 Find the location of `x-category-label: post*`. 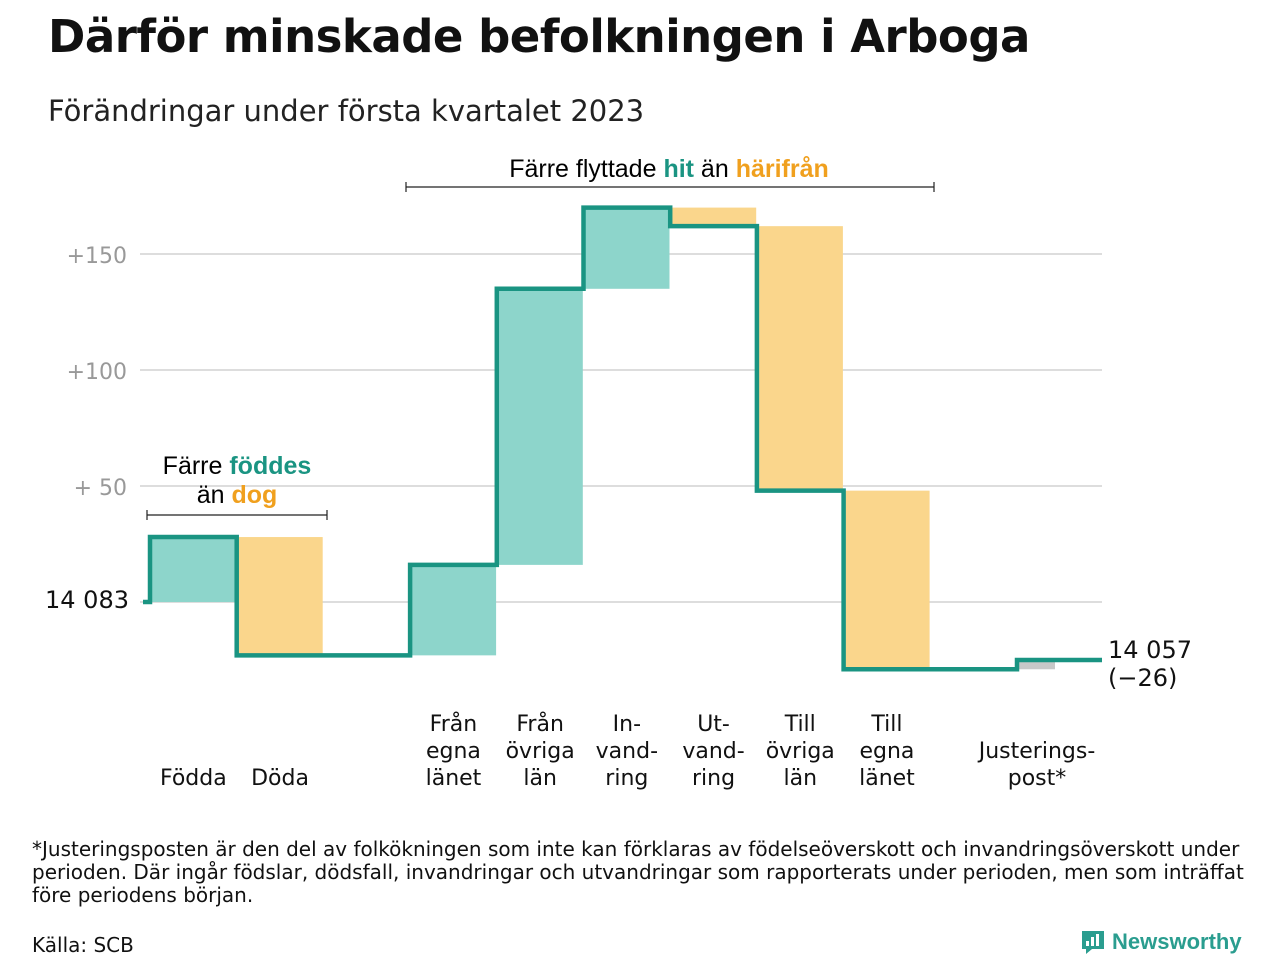

x-category-label: post* is located at coordinates (1037, 778).